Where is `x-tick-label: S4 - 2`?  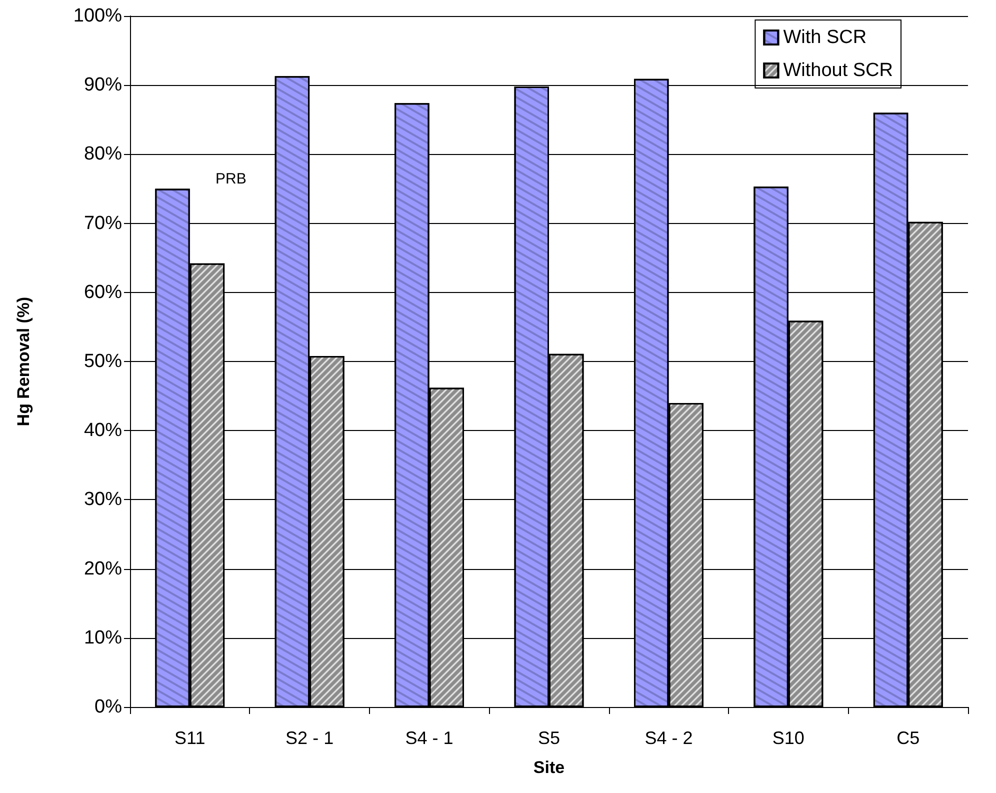
x-tick-label: S4 - 2 is located at coordinates (668, 738).